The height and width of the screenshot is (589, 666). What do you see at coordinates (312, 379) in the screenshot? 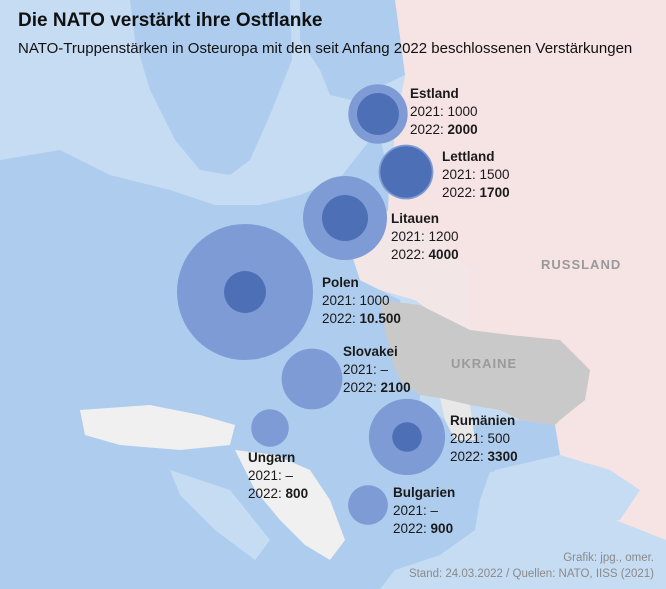
I see `bubble-2022-slovakei` at bounding box center [312, 379].